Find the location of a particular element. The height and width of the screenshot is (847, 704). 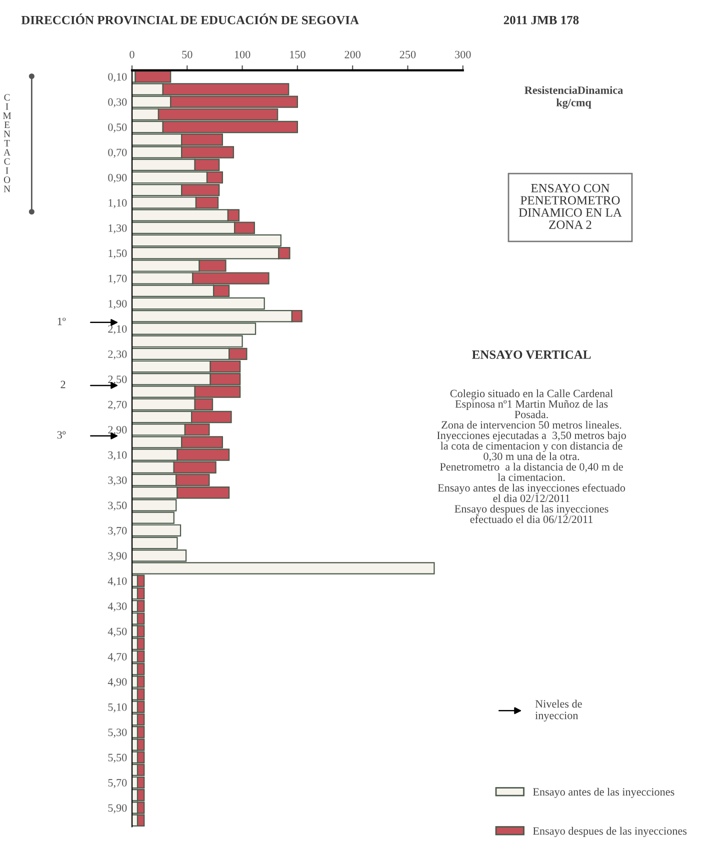

y-tick-label: 3,30 is located at coordinates (117, 481).